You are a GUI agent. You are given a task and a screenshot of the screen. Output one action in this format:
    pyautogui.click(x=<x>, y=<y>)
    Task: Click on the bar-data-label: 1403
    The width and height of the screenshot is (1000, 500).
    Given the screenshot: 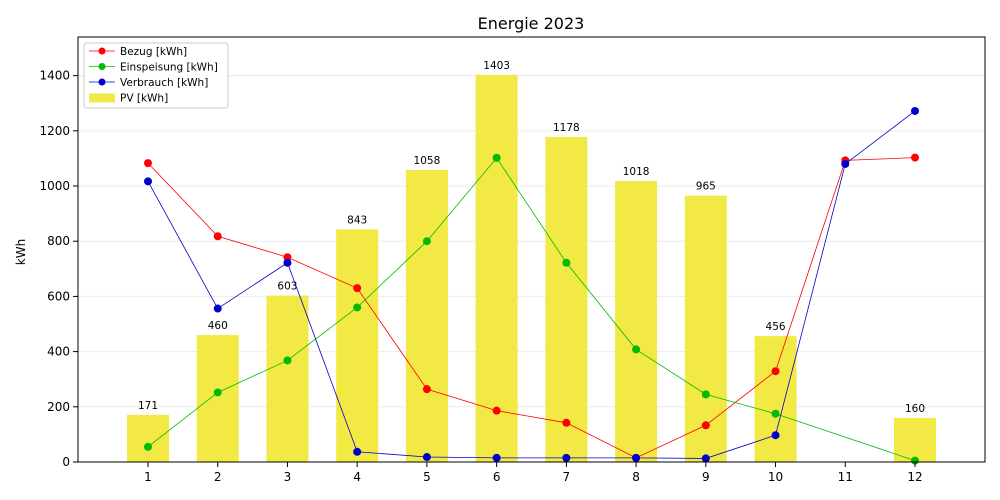 What is the action you would take?
    pyautogui.click(x=496, y=66)
    